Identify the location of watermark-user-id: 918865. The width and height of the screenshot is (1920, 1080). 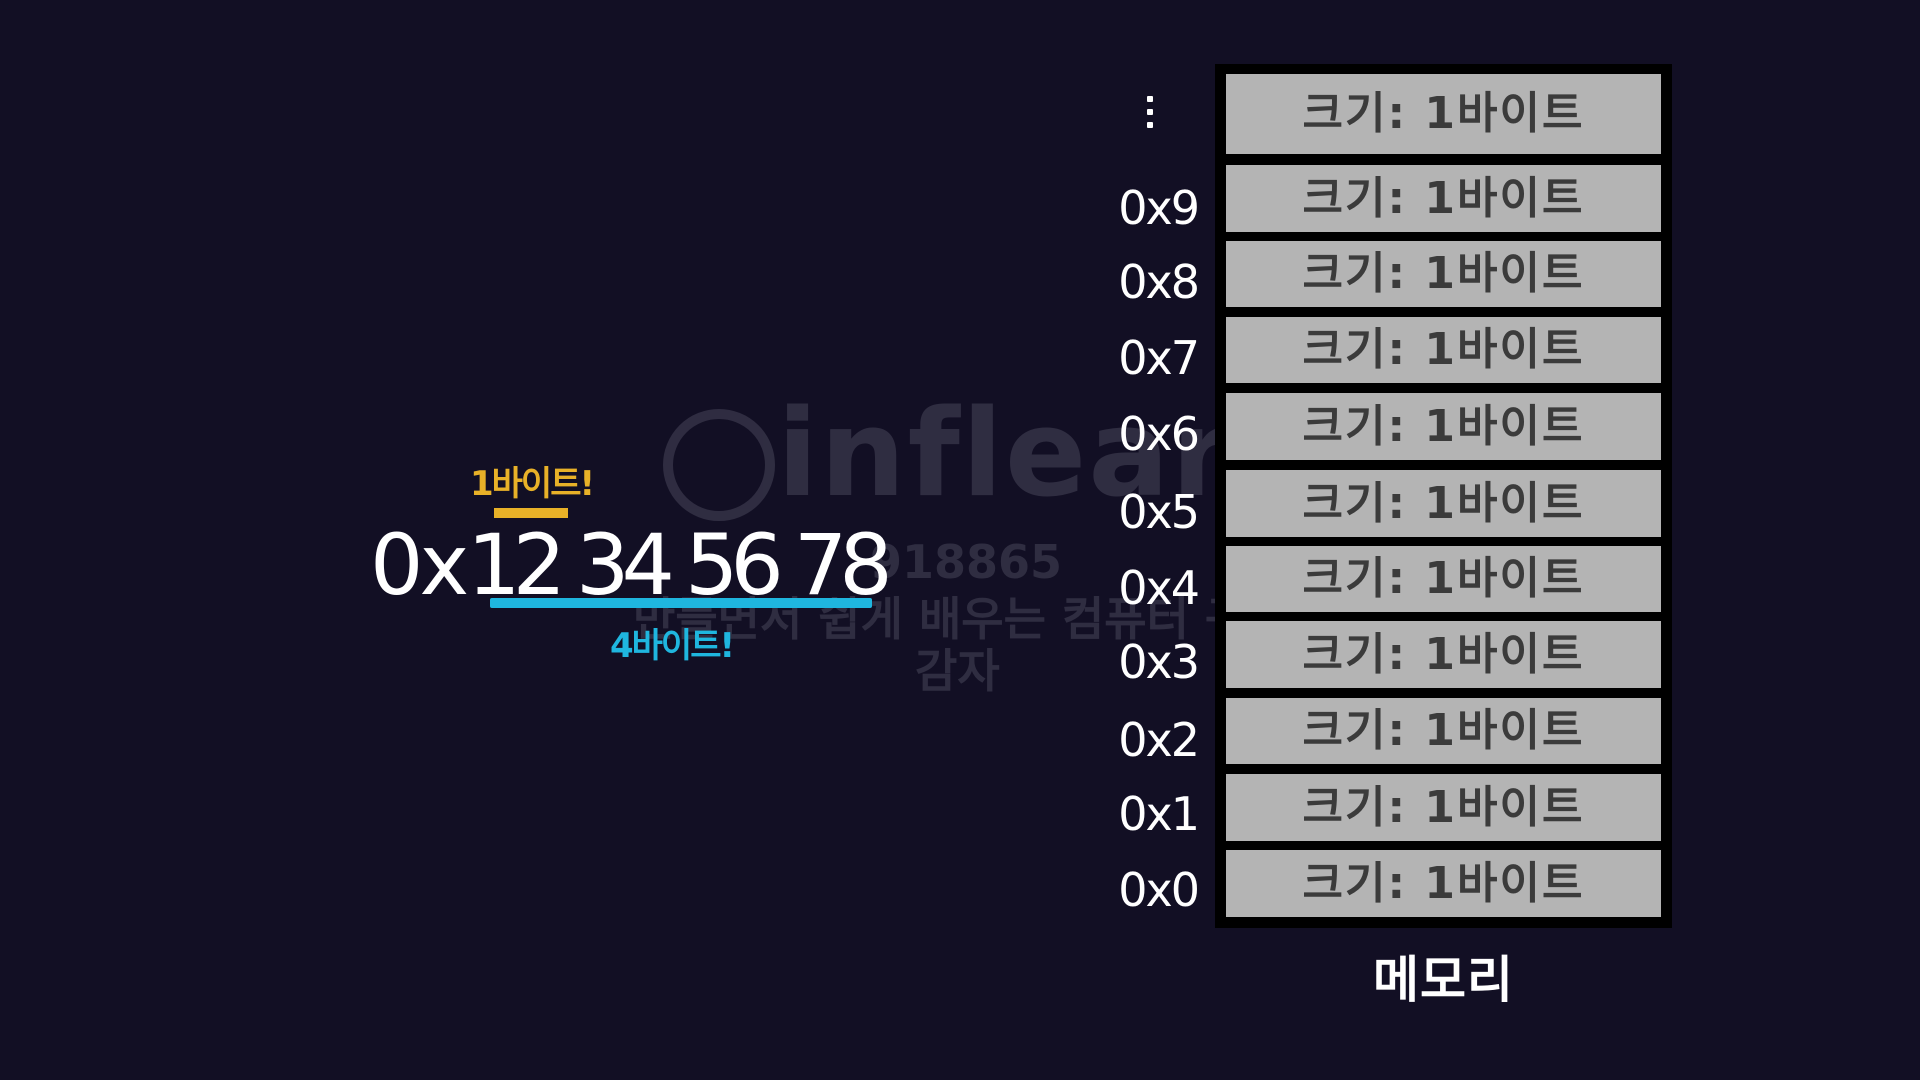
(966, 562).